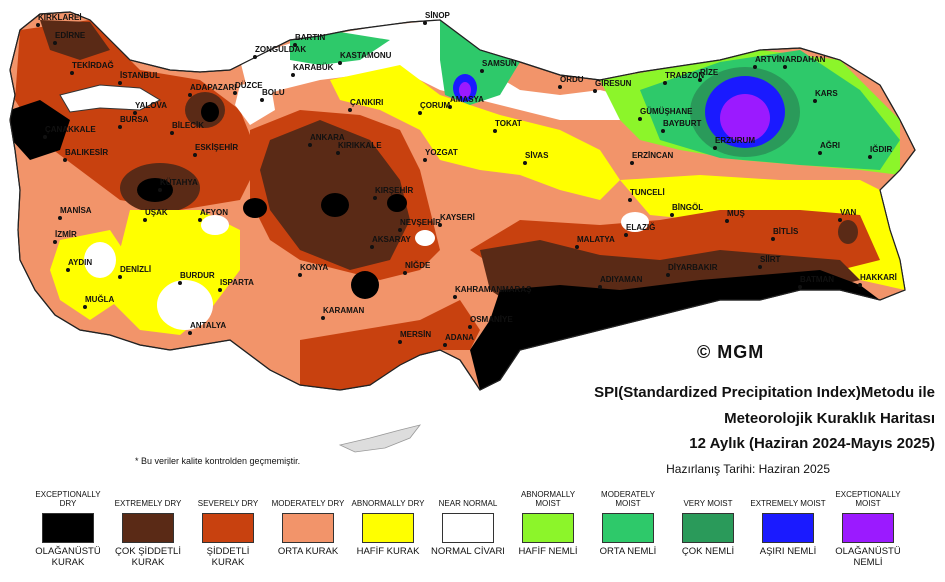 The width and height of the screenshot is (945, 582). Describe the element at coordinates (66, 234) in the screenshot. I see `city-label: İZMİR` at that location.